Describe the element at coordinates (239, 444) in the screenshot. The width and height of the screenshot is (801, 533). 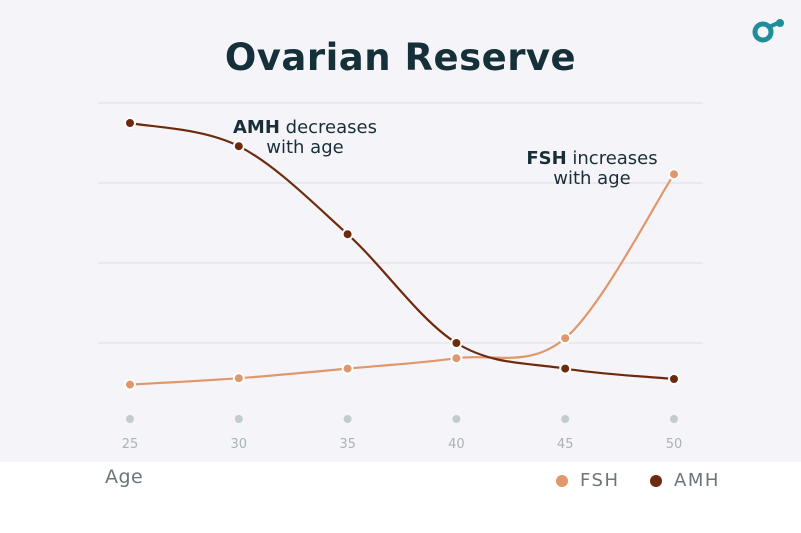
I see `x-tick-label: 30` at that location.